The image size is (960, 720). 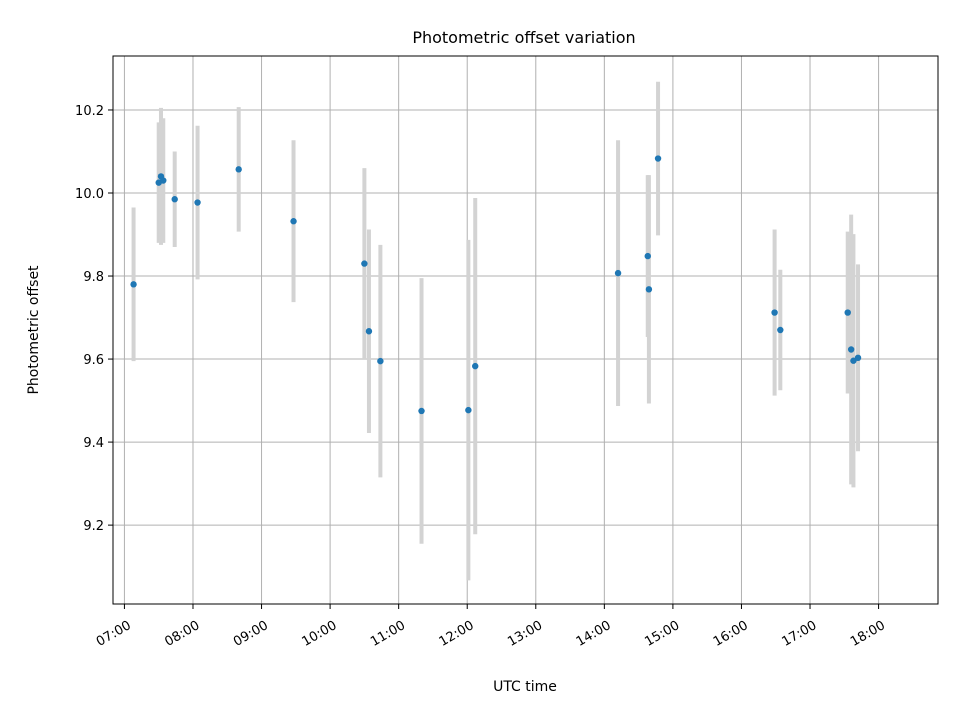 I want to click on x-tick-label: 13:00, so click(x=525, y=634).